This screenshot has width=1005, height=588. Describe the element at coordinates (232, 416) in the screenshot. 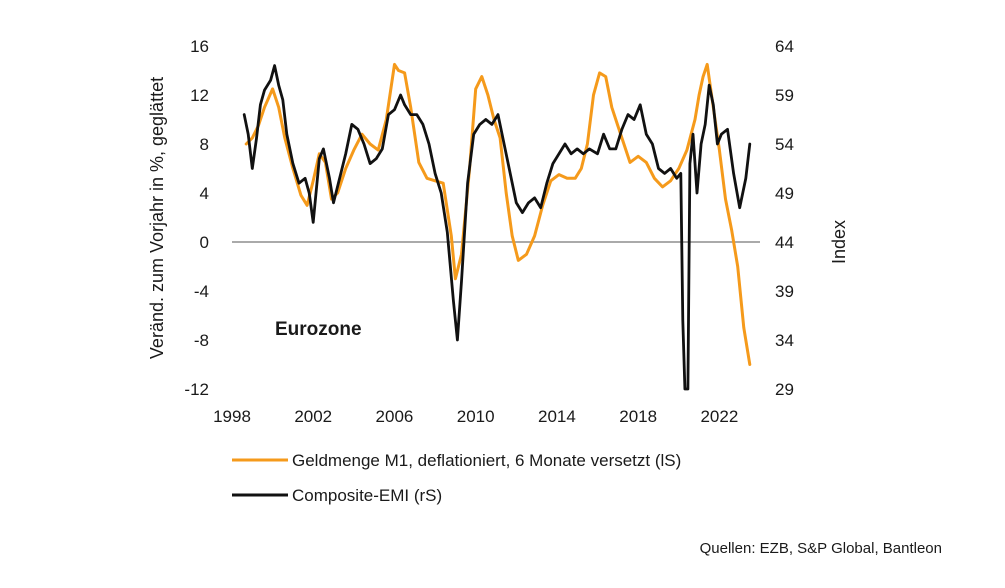

I see `x-tick-label: 1998` at that location.